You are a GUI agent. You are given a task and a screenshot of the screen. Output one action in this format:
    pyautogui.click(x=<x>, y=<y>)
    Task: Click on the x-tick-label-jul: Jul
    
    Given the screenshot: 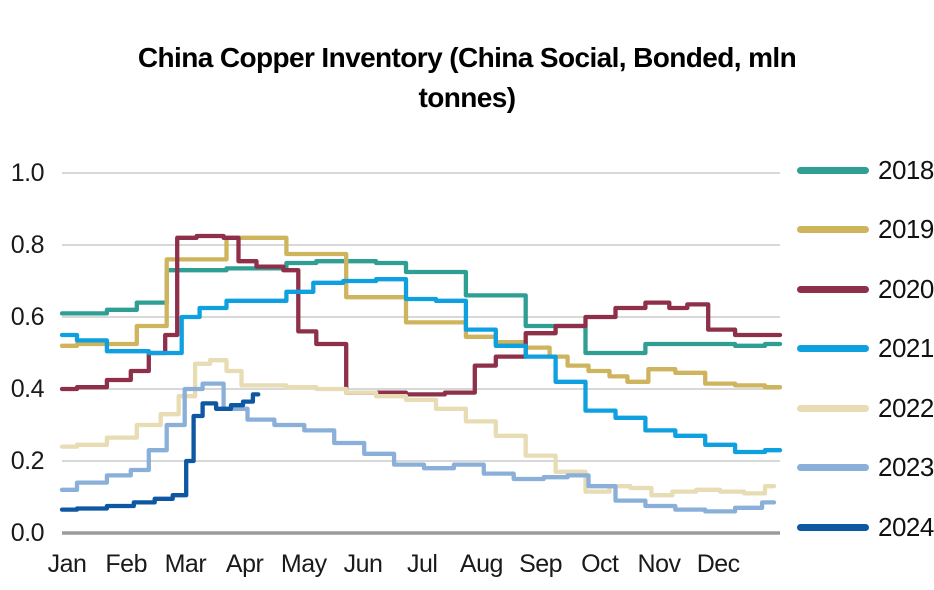 What is the action you would take?
    pyautogui.click(x=422, y=564)
    